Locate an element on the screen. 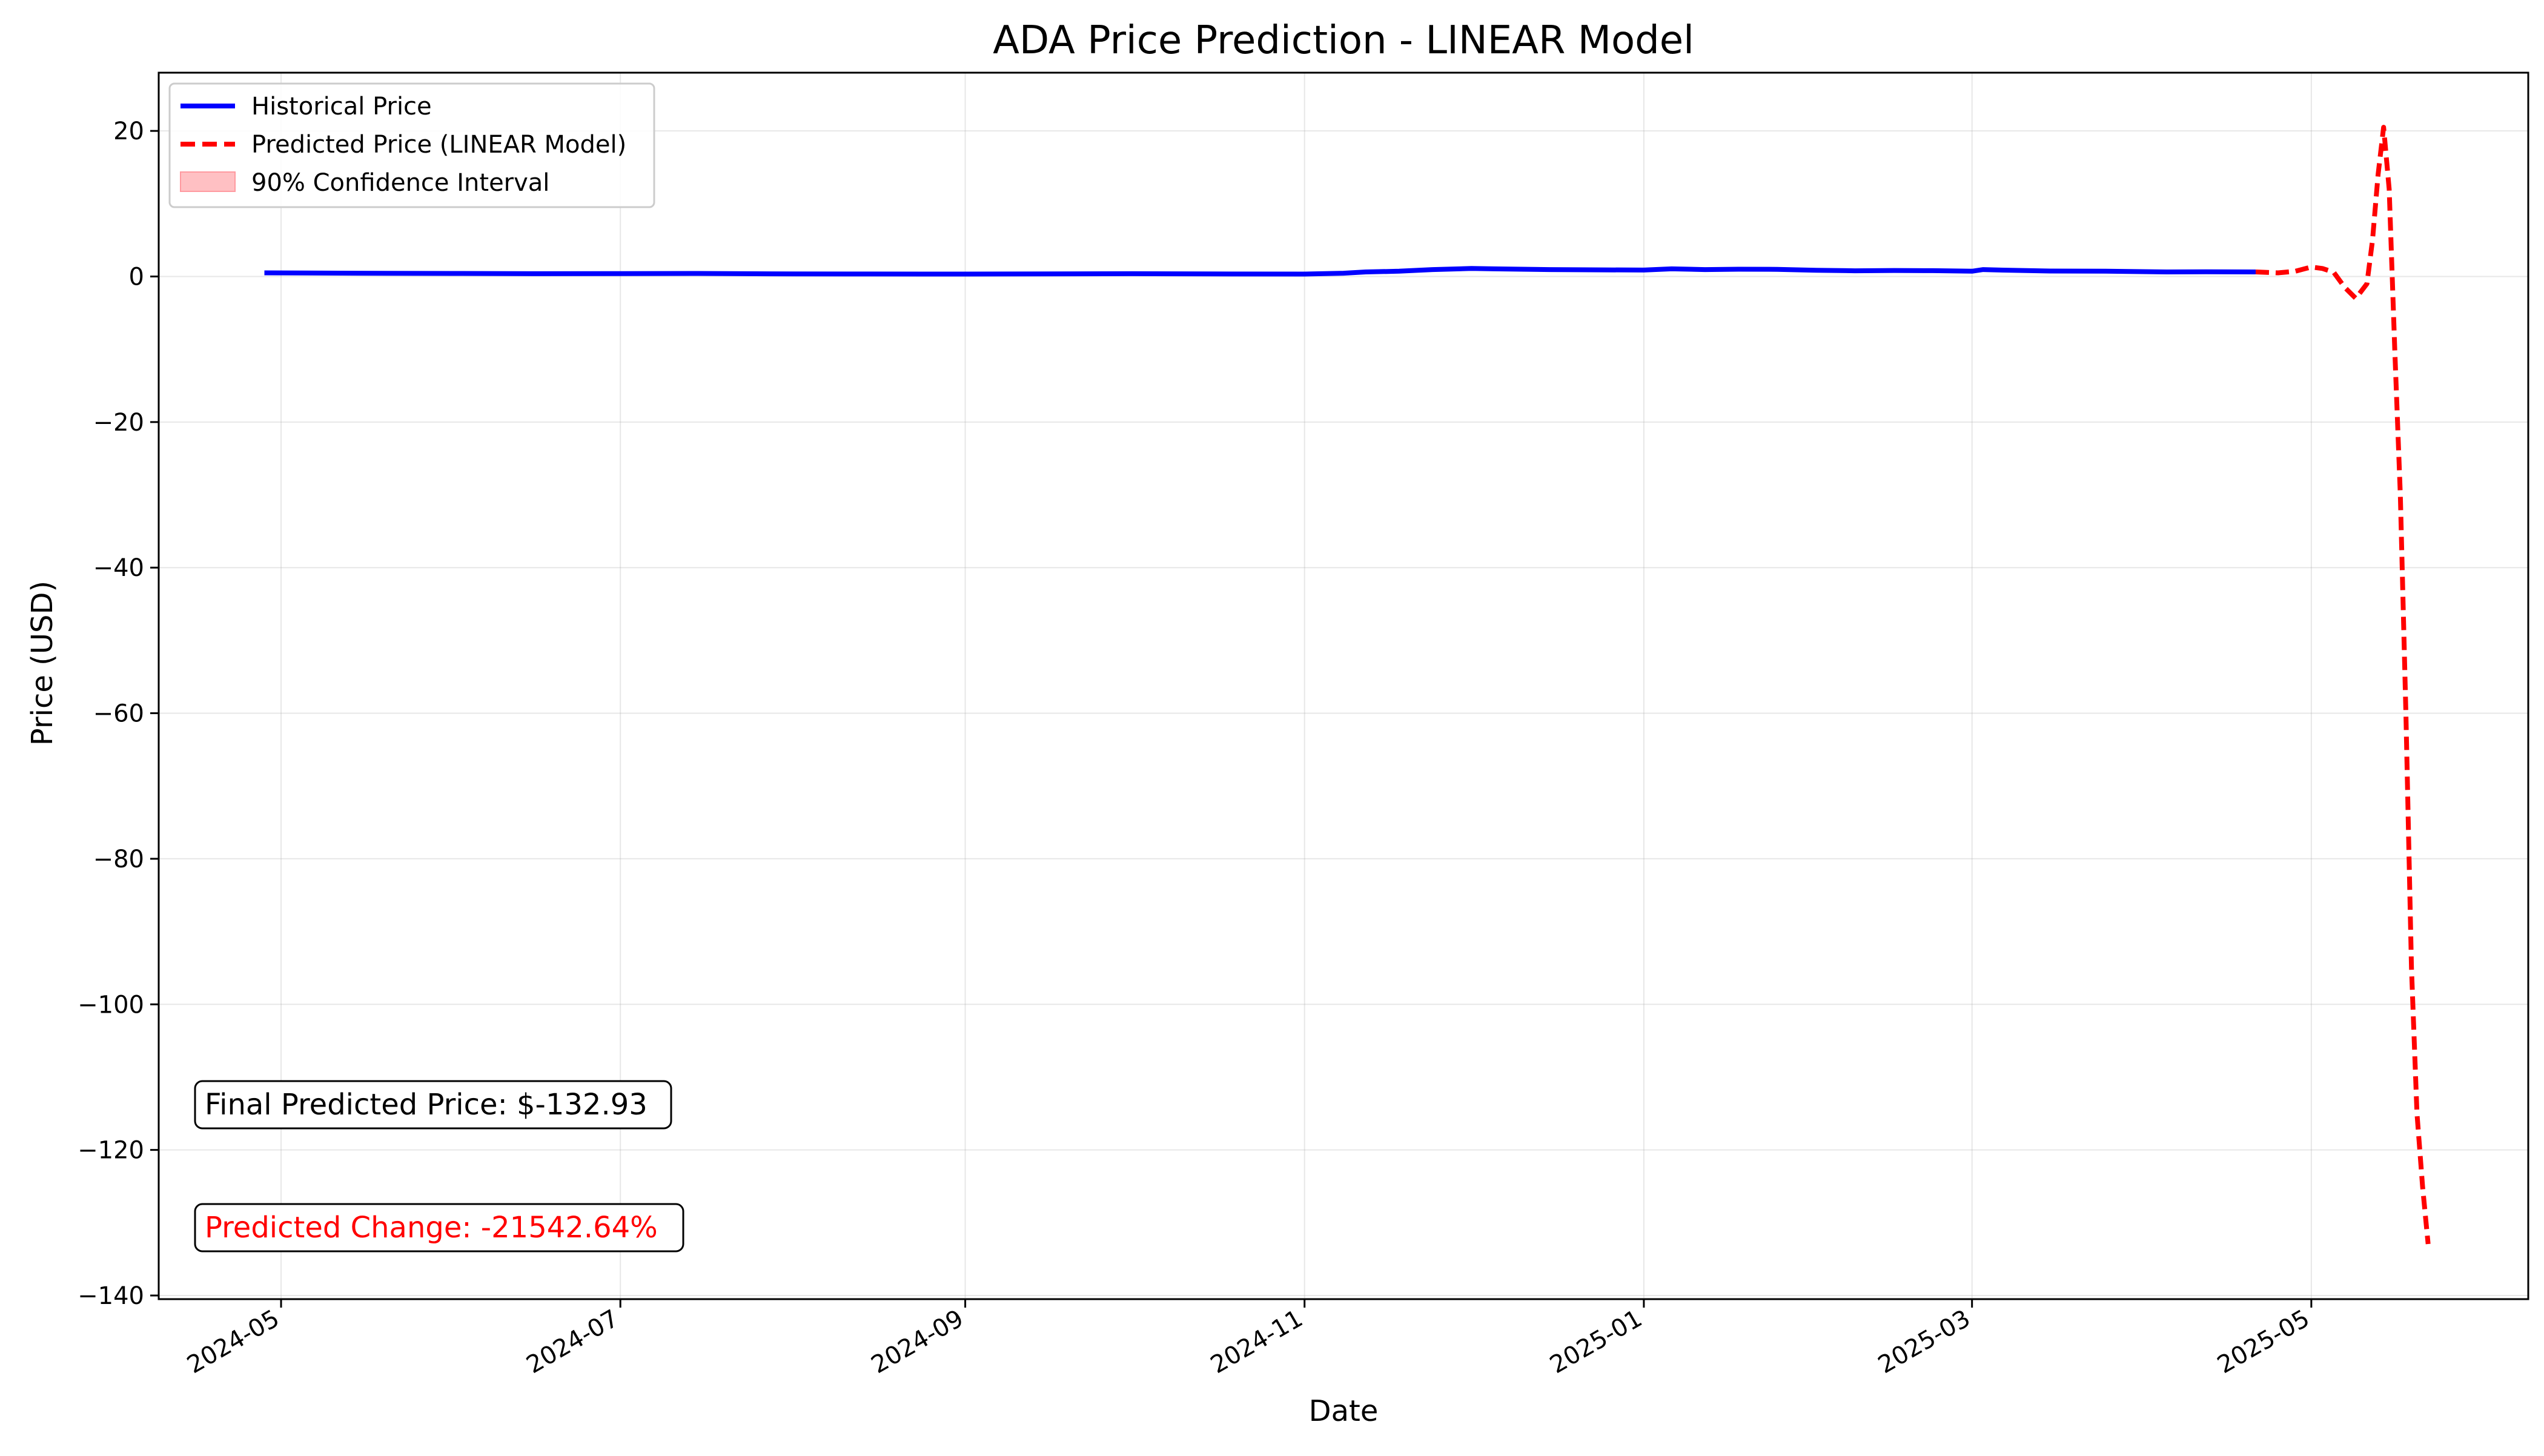  y-tick-label: −140 is located at coordinates (111, 1296).